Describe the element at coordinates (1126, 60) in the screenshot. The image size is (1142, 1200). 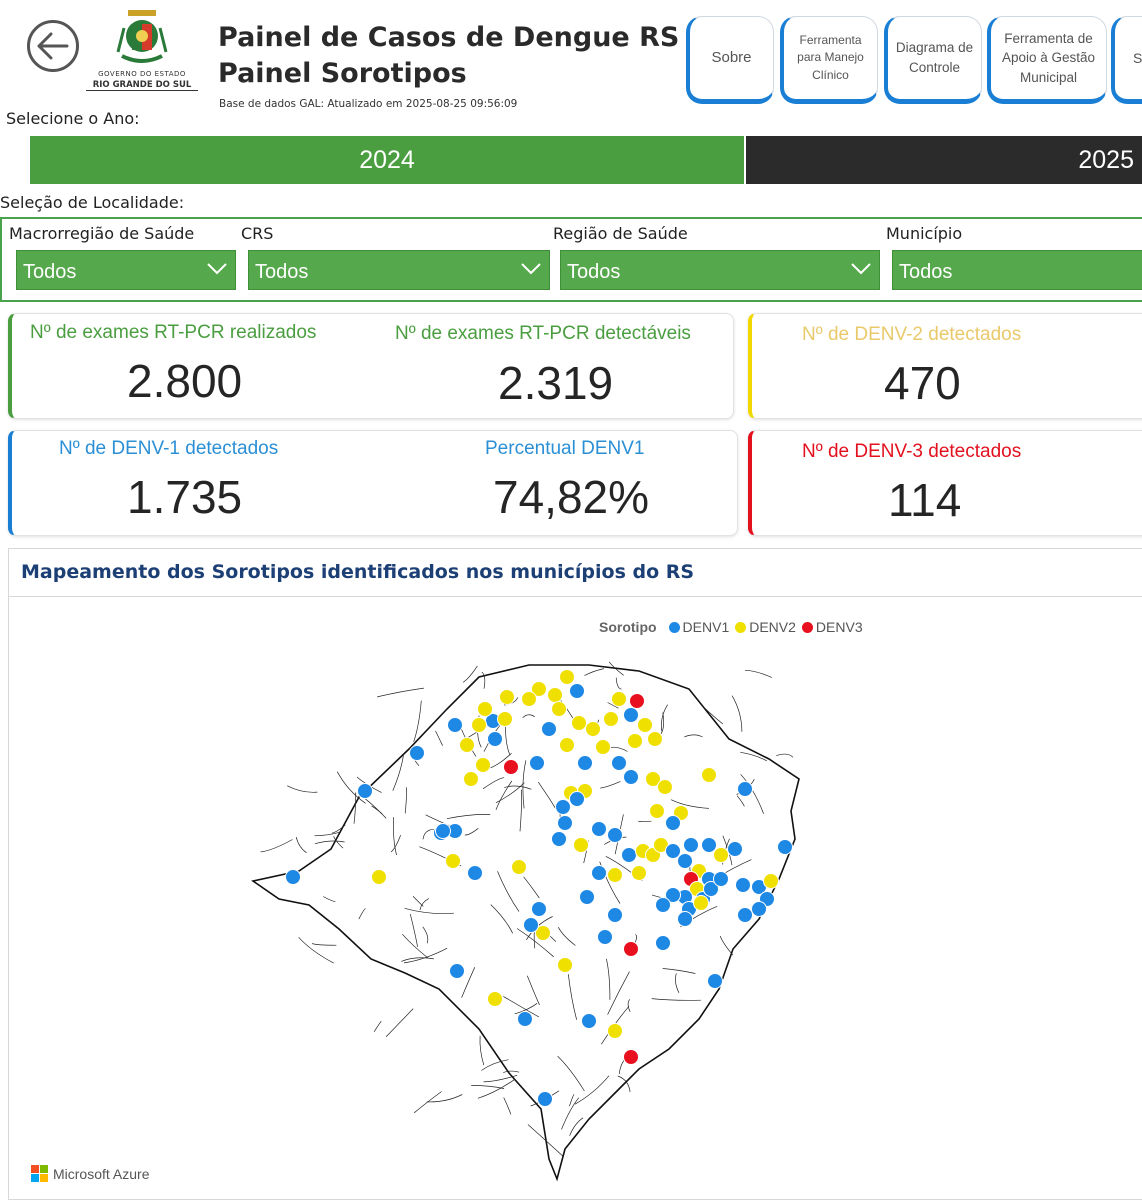
I see `partial-nav-button: So` at that location.